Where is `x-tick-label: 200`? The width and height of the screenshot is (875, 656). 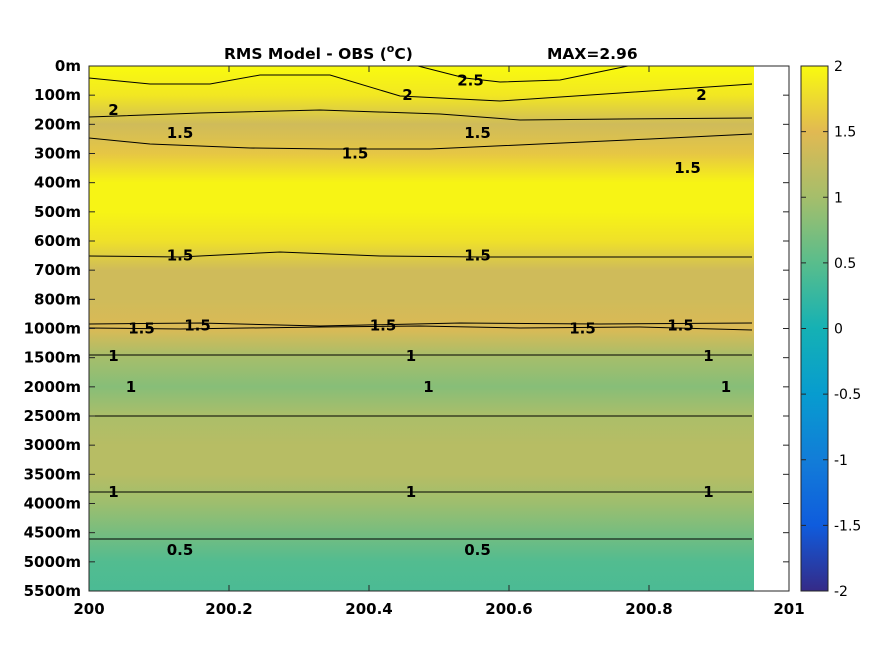 x-tick-label: 200 is located at coordinates (88, 609).